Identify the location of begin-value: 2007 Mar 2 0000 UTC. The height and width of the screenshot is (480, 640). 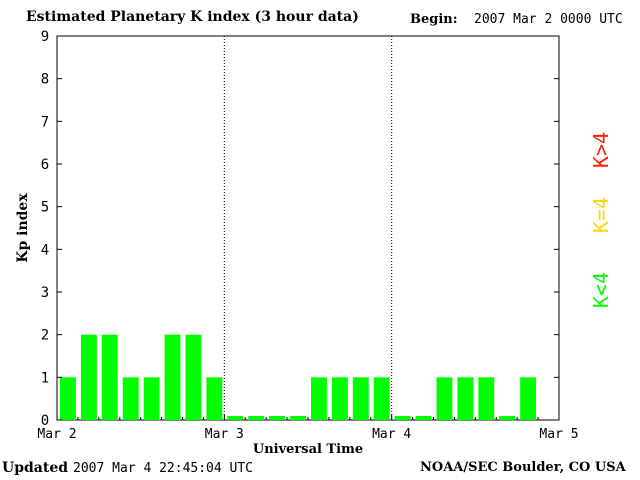
(548, 19).